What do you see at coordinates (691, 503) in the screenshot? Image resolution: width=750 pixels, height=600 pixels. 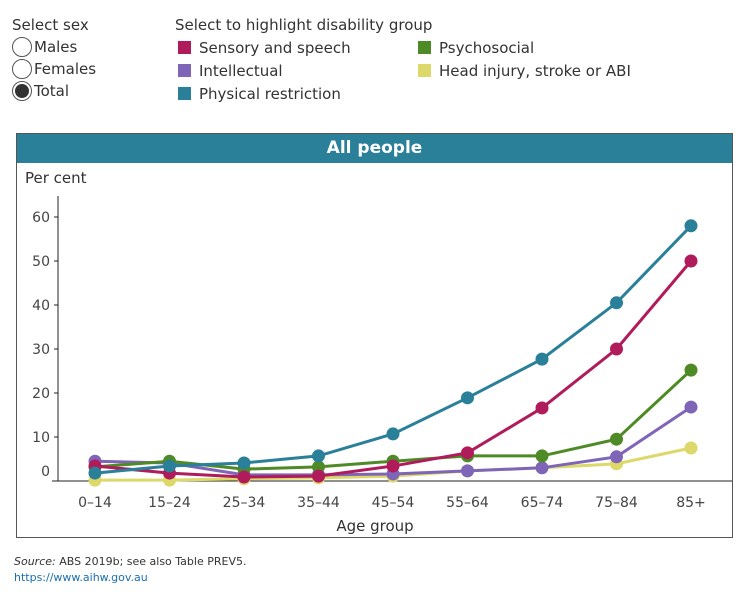 I see `x-tick-label: 85+` at bounding box center [691, 503].